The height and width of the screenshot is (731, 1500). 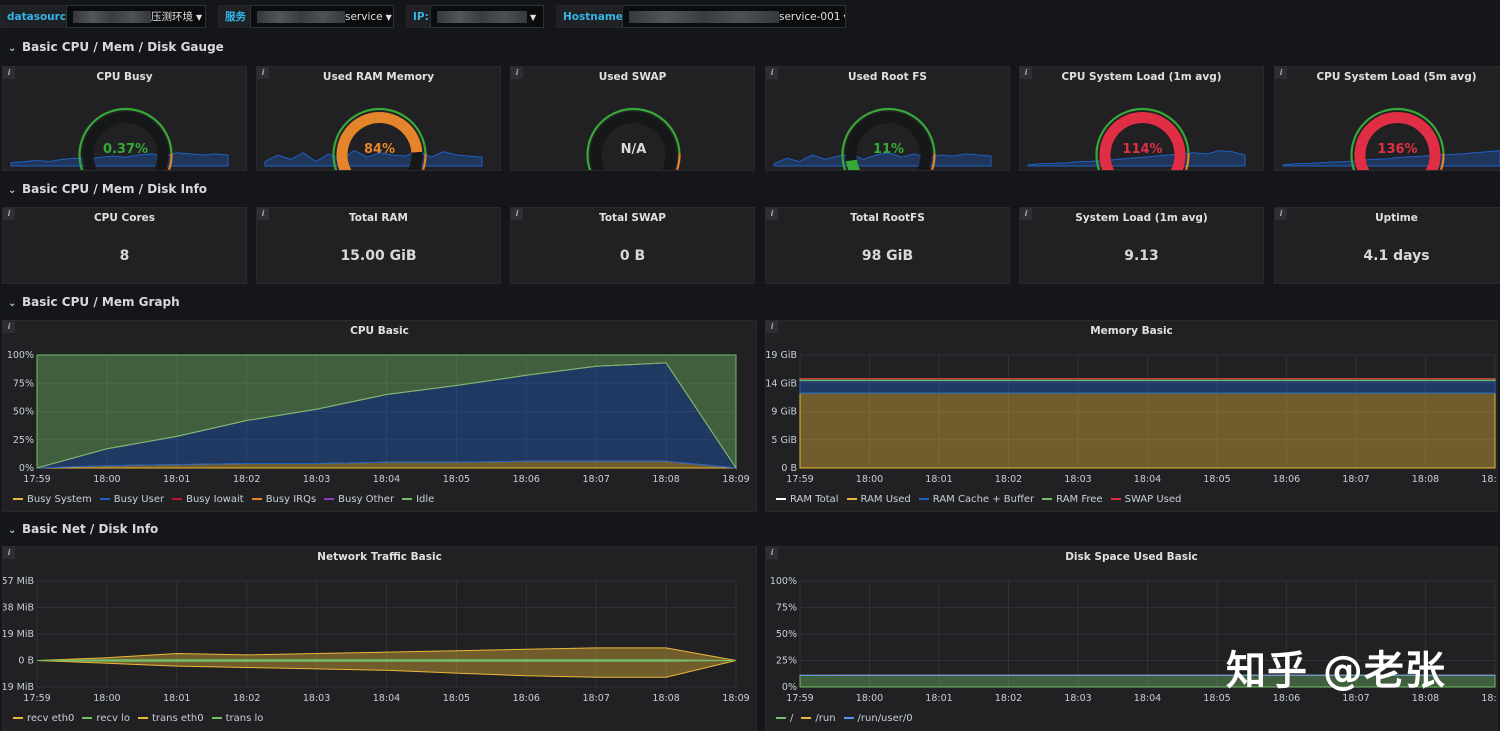 I want to click on legend-item: Idle, so click(x=418, y=499).